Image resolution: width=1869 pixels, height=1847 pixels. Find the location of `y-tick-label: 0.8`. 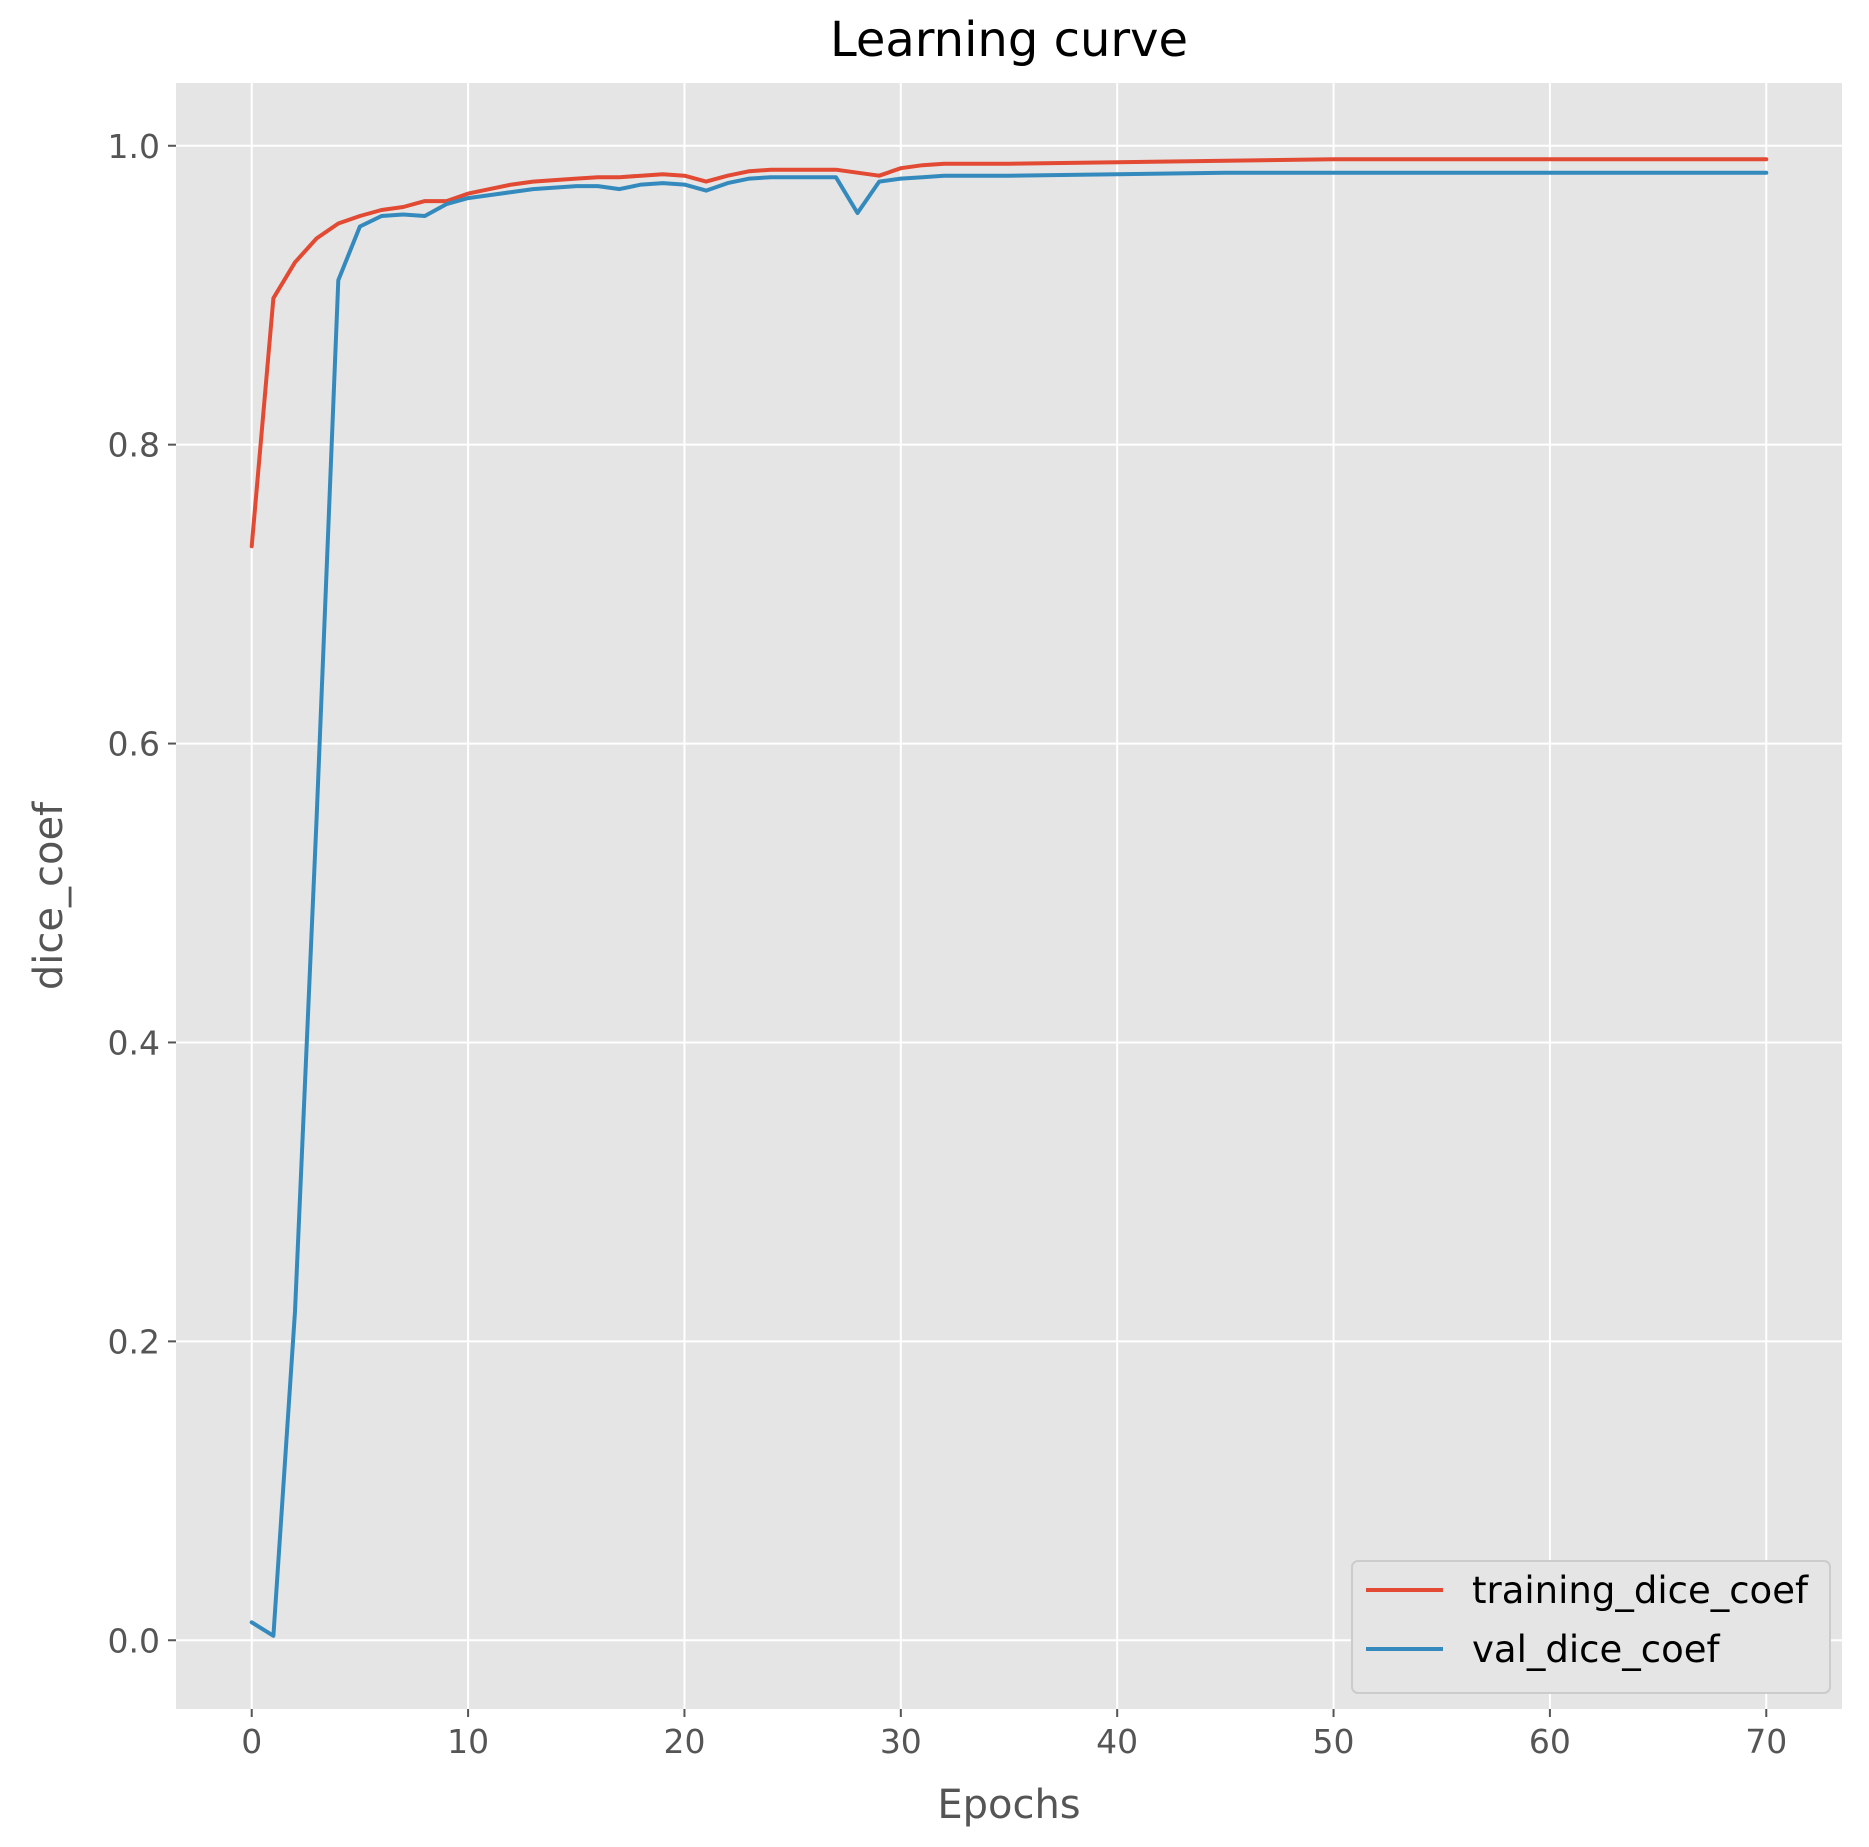

y-tick-label: 0.8 is located at coordinates (134, 445).